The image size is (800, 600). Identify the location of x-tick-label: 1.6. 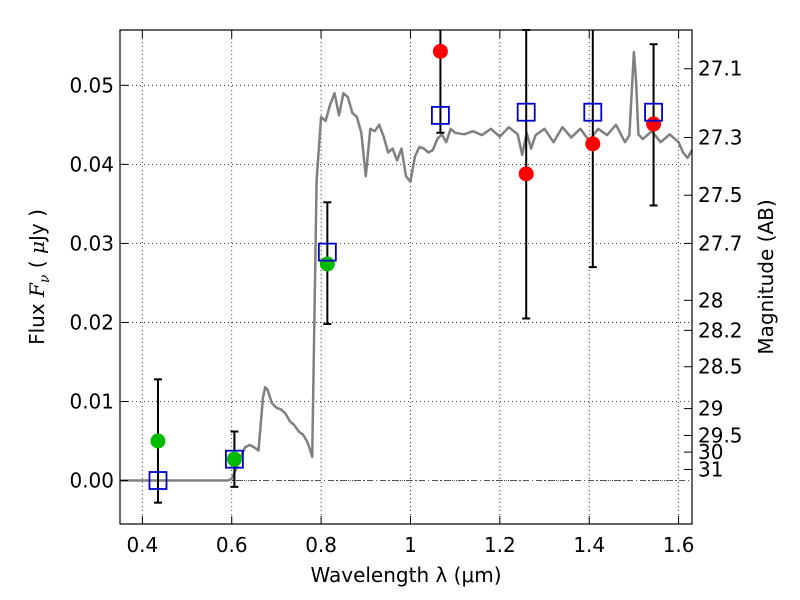
(679, 545).